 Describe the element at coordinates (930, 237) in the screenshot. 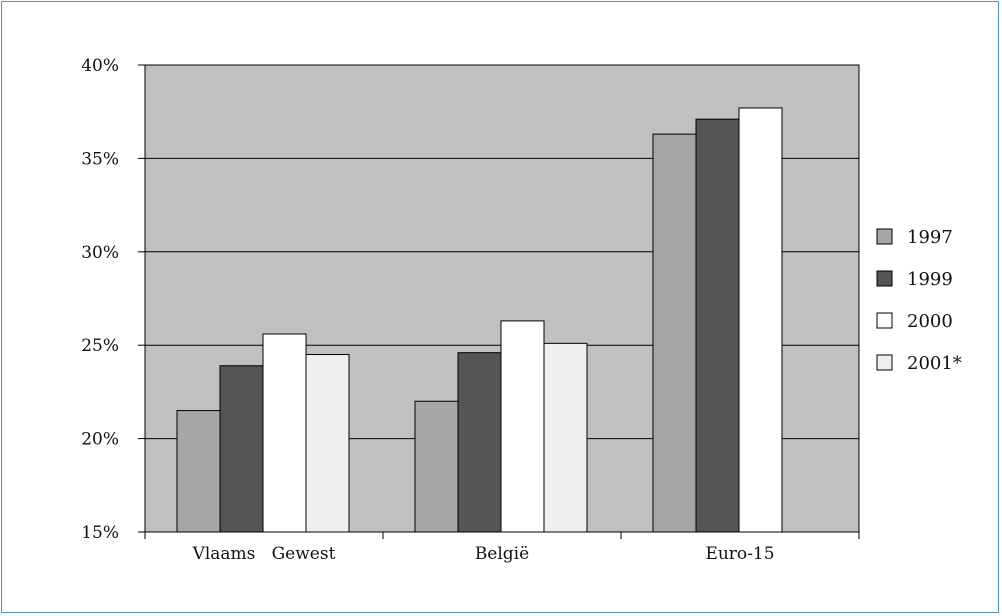

I see `legend-label: 1997` at that location.